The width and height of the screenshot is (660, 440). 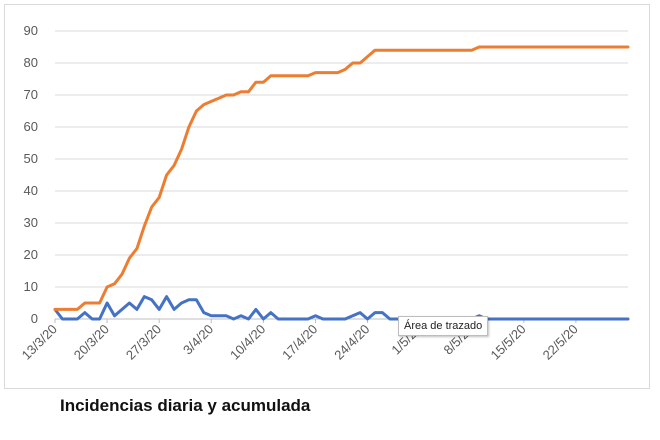 What do you see at coordinates (31, 94) in the screenshot?
I see `y-tick-label: 70` at bounding box center [31, 94].